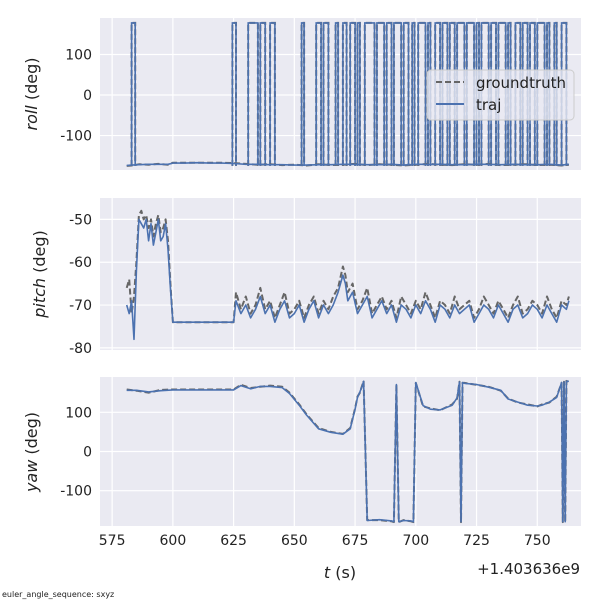 The image size is (600, 600). What do you see at coordinates (521, 83) in the screenshot?
I see `legend-groundtruth-label: groundtruth` at bounding box center [521, 83].